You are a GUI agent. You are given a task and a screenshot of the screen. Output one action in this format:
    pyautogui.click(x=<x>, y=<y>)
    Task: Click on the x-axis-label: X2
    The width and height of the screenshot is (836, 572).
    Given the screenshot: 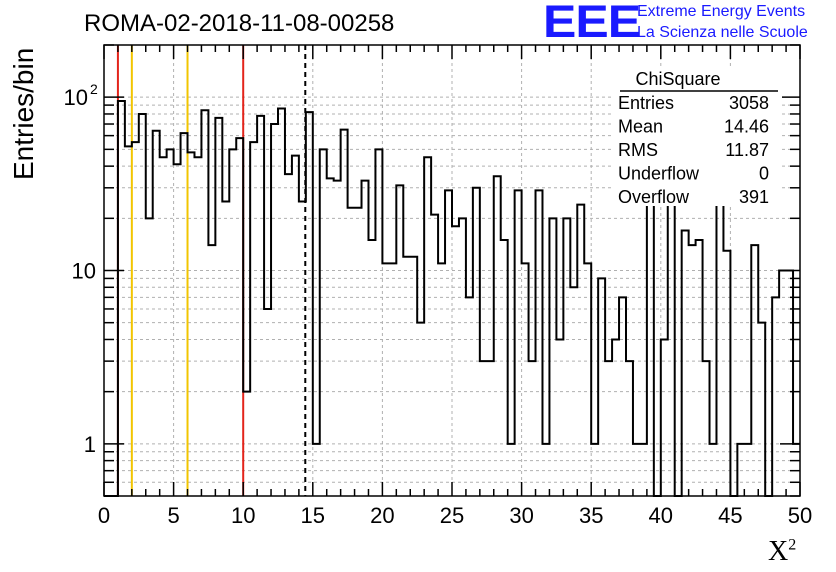 What is the action you would take?
    pyautogui.click(x=782, y=551)
    